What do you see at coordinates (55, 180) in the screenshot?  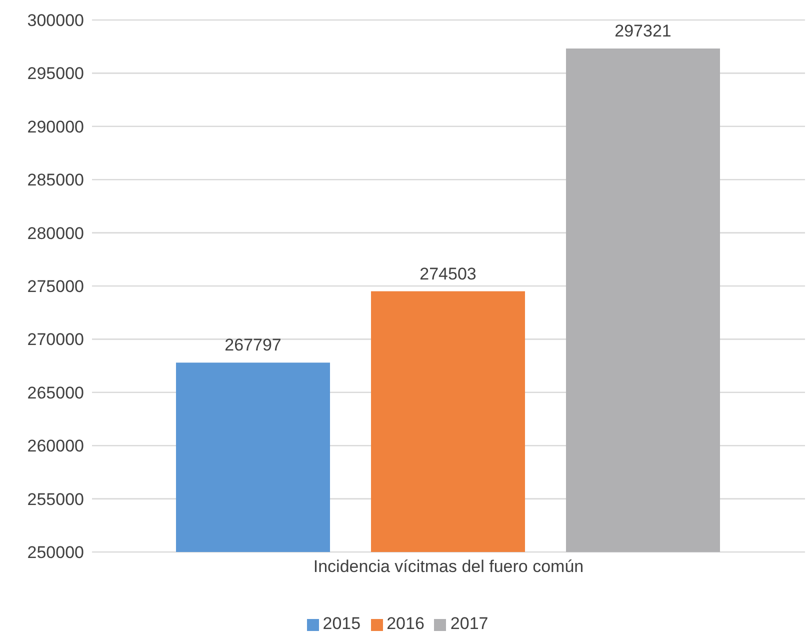 I see `y-tick-label: 285000` at bounding box center [55, 180].